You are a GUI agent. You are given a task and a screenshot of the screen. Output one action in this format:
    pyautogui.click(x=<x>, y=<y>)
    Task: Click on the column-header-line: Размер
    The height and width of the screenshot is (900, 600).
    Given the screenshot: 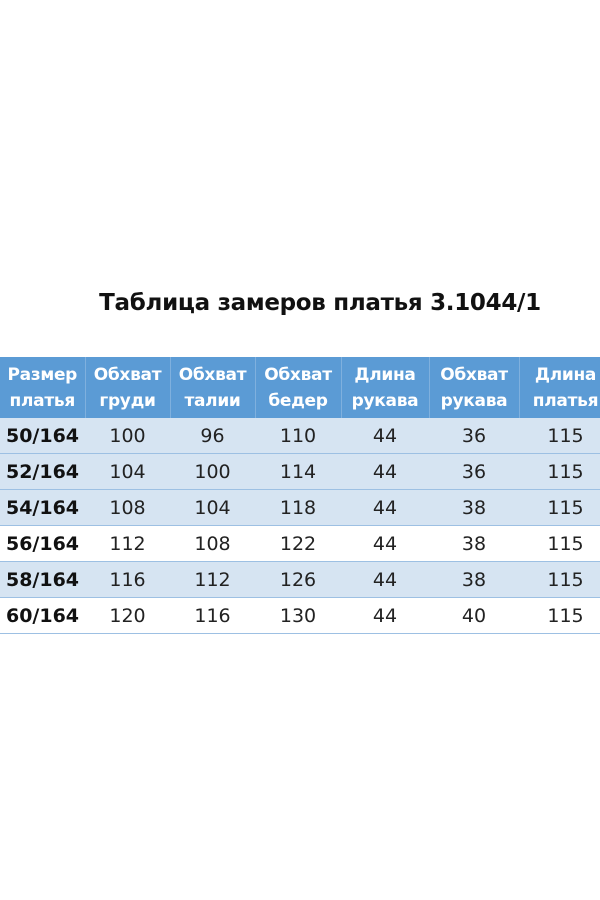 What is the action you would take?
    pyautogui.click(x=42, y=374)
    